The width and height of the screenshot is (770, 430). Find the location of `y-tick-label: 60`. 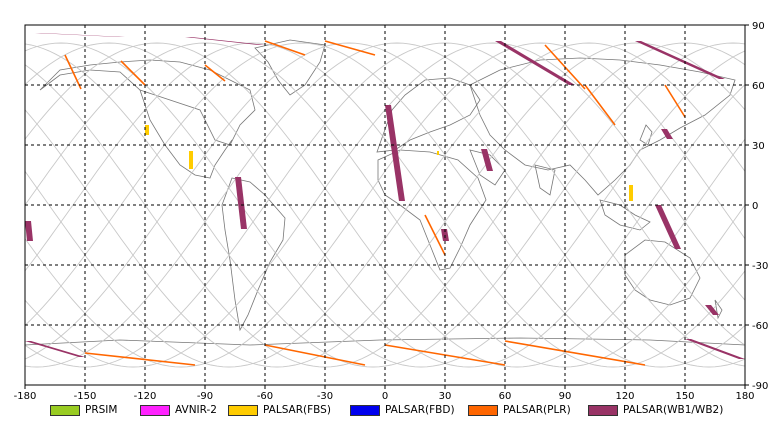

y-tick-label: 60 is located at coordinates (758, 86).